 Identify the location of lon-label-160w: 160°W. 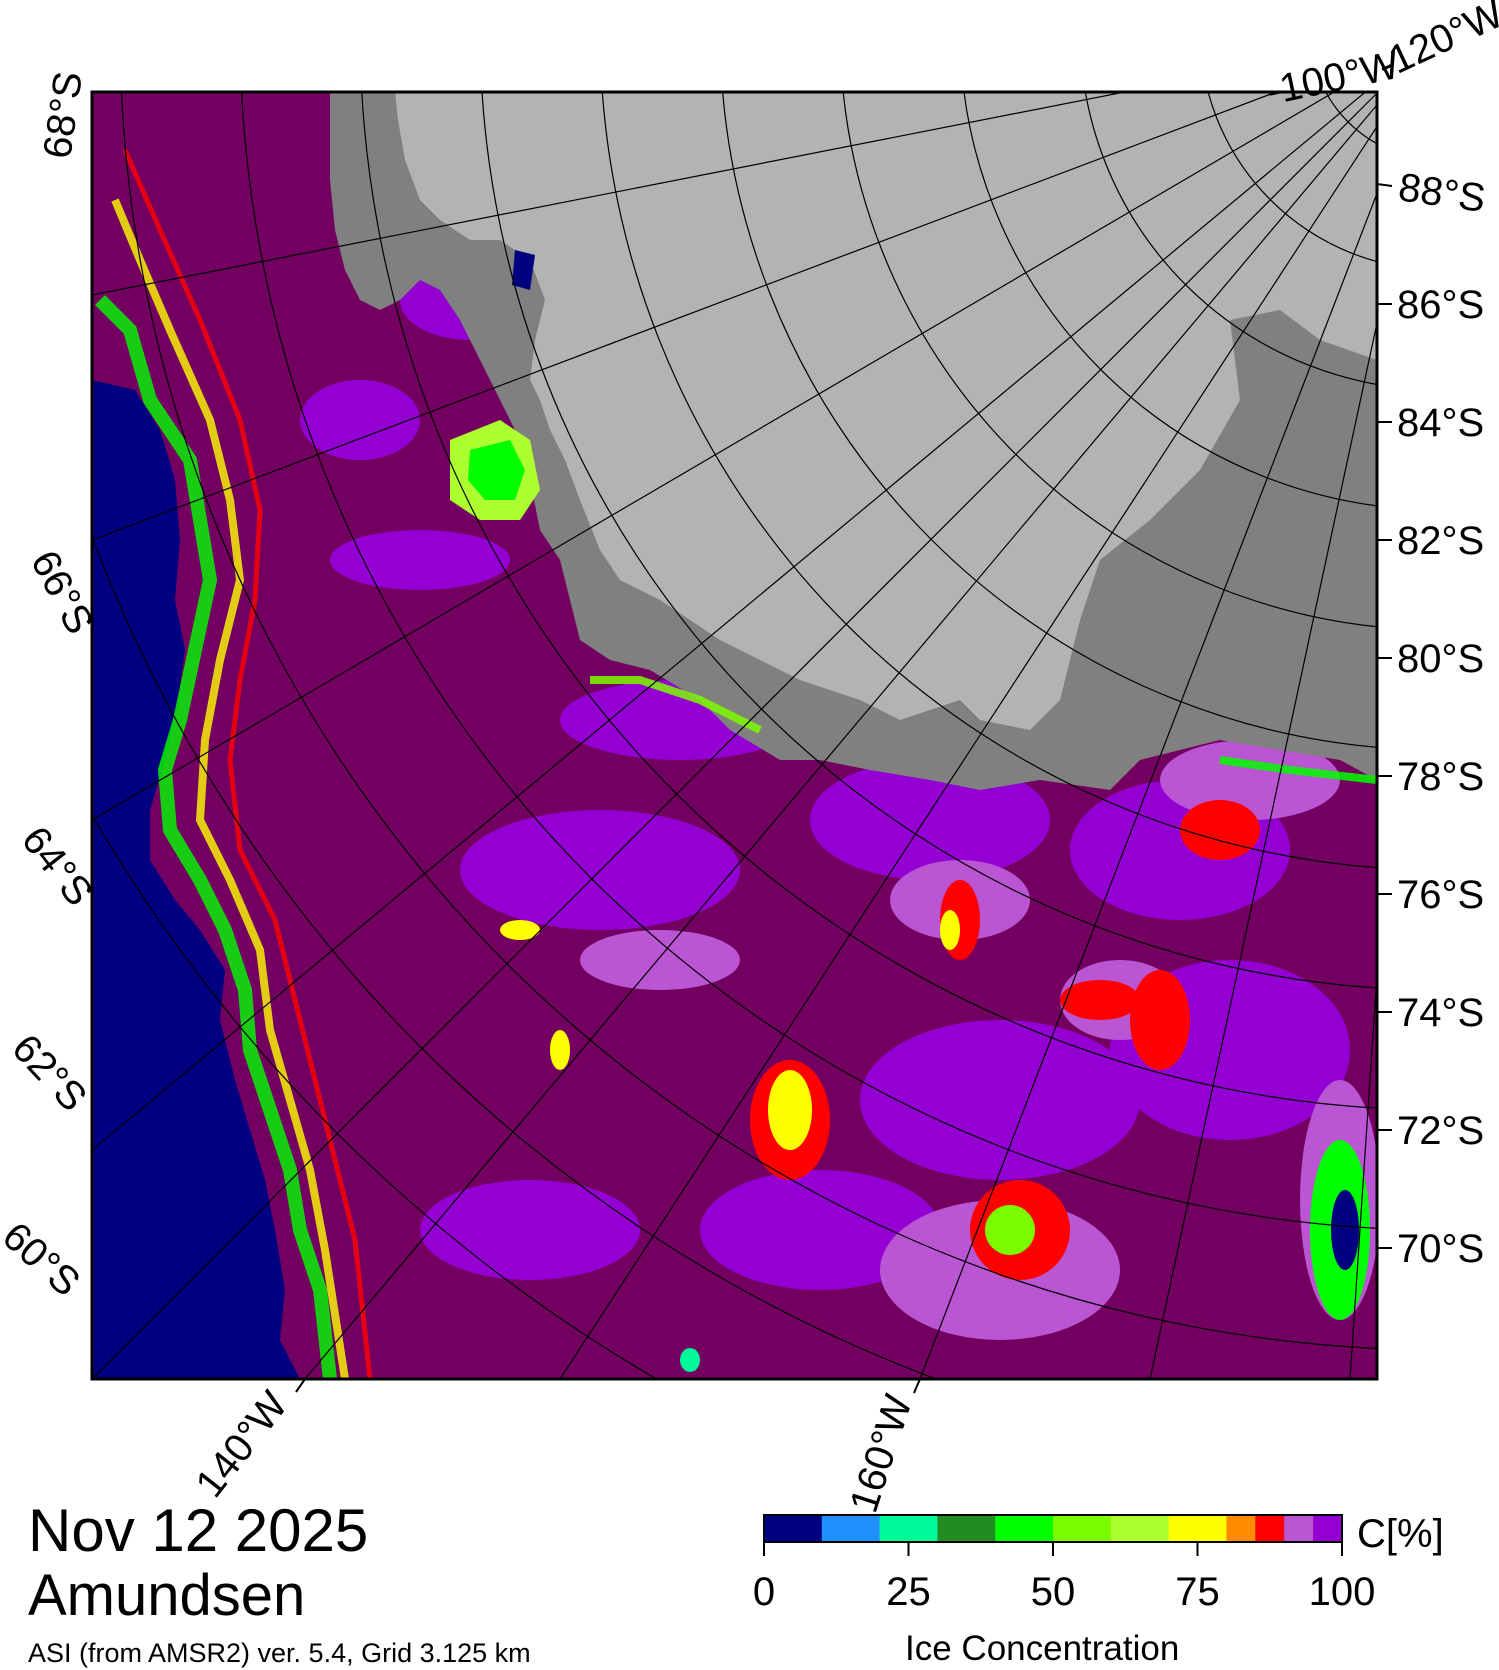
(881, 1453).